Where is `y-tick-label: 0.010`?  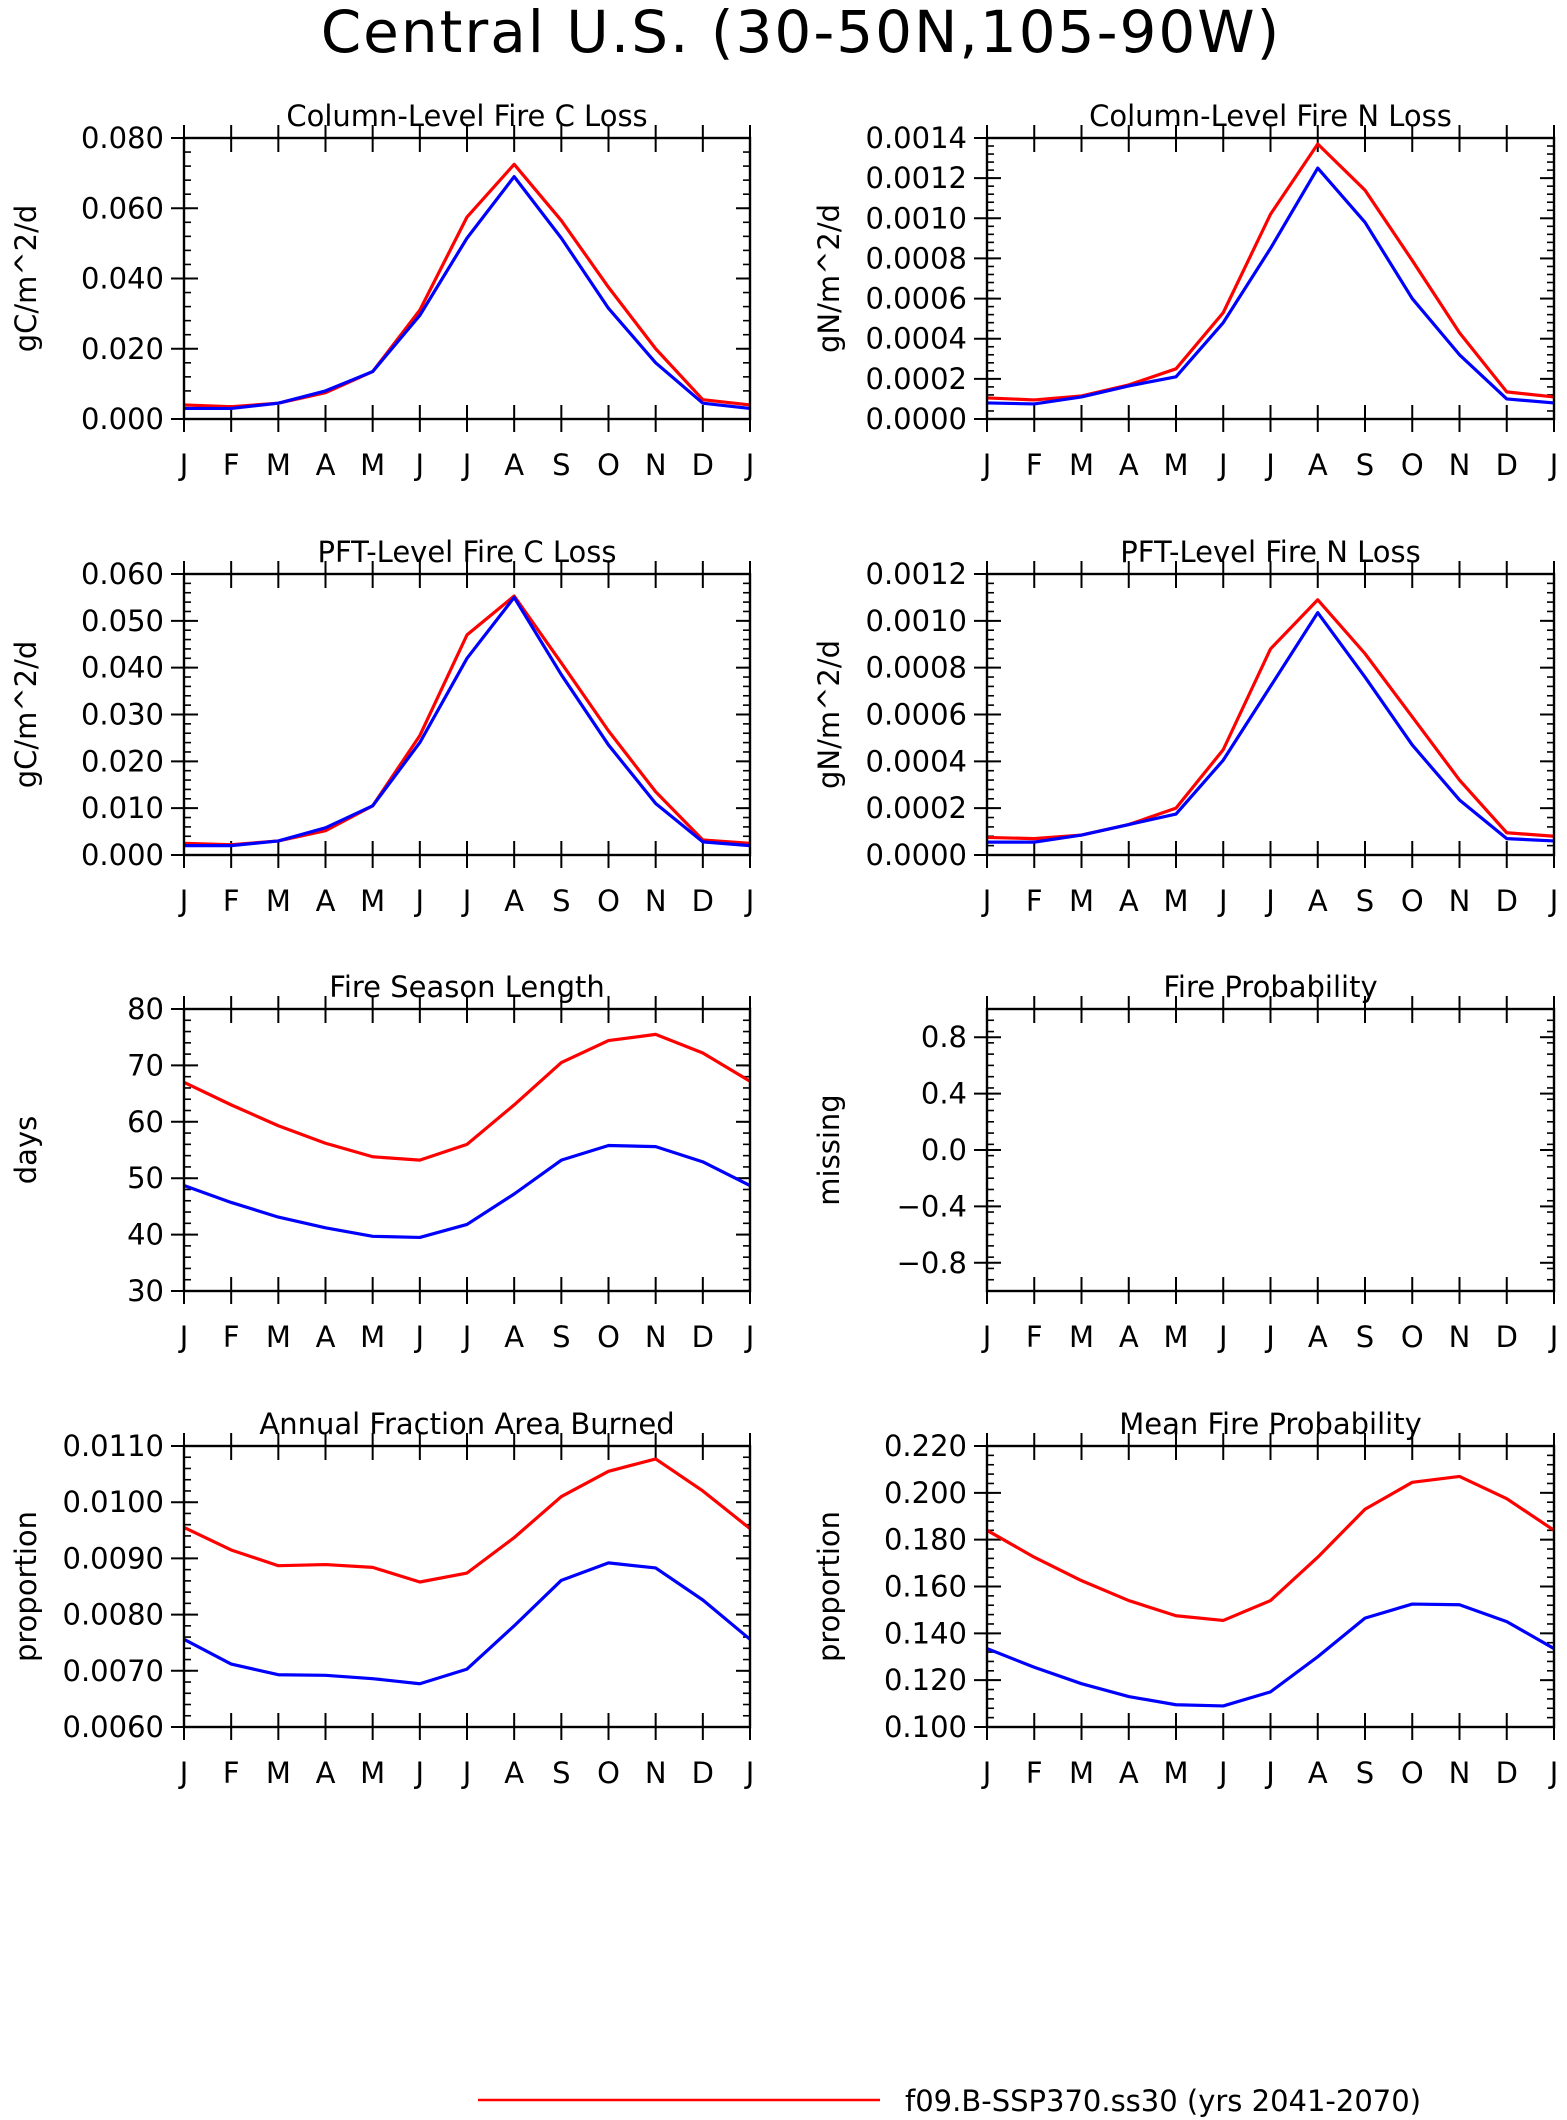 y-tick-label: 0.010 is located at coordinates (122, 808).